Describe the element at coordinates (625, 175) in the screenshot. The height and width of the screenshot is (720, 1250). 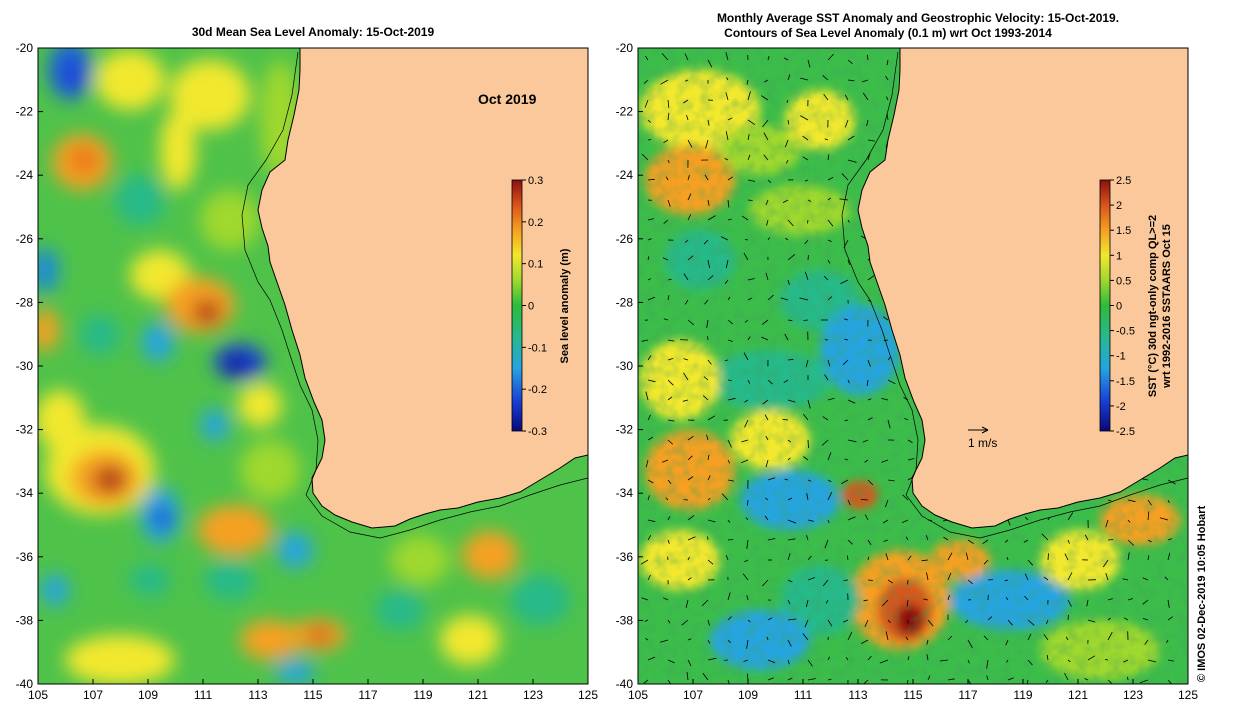
I see `y-tick-label: -24` at that location.